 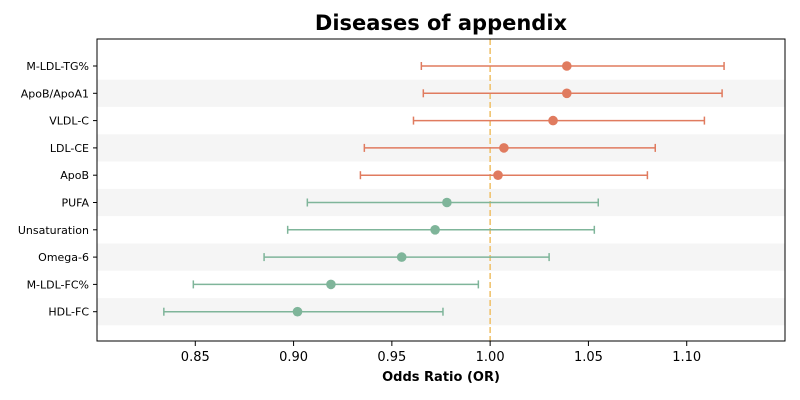 What do you see at coordinates (195, 357) in the screenshot?
I see `x-tick-label: 0.85` at bounding box center [195, 357].